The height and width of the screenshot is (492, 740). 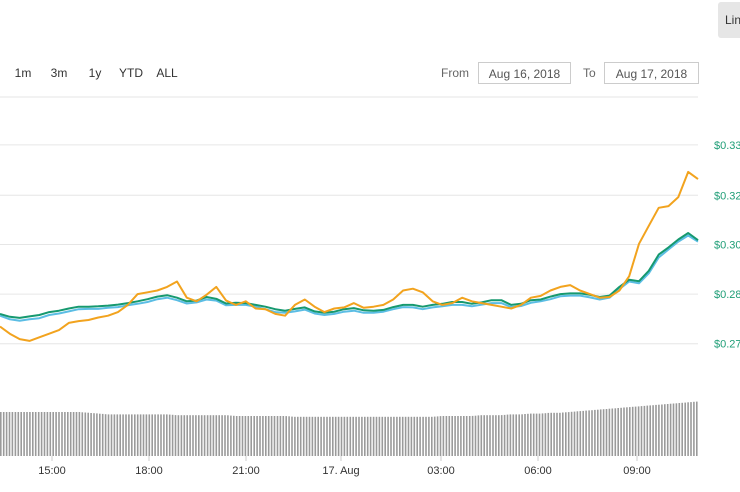 I want to click on zoom-1y-button: 1y, so click(x=95, y=73).